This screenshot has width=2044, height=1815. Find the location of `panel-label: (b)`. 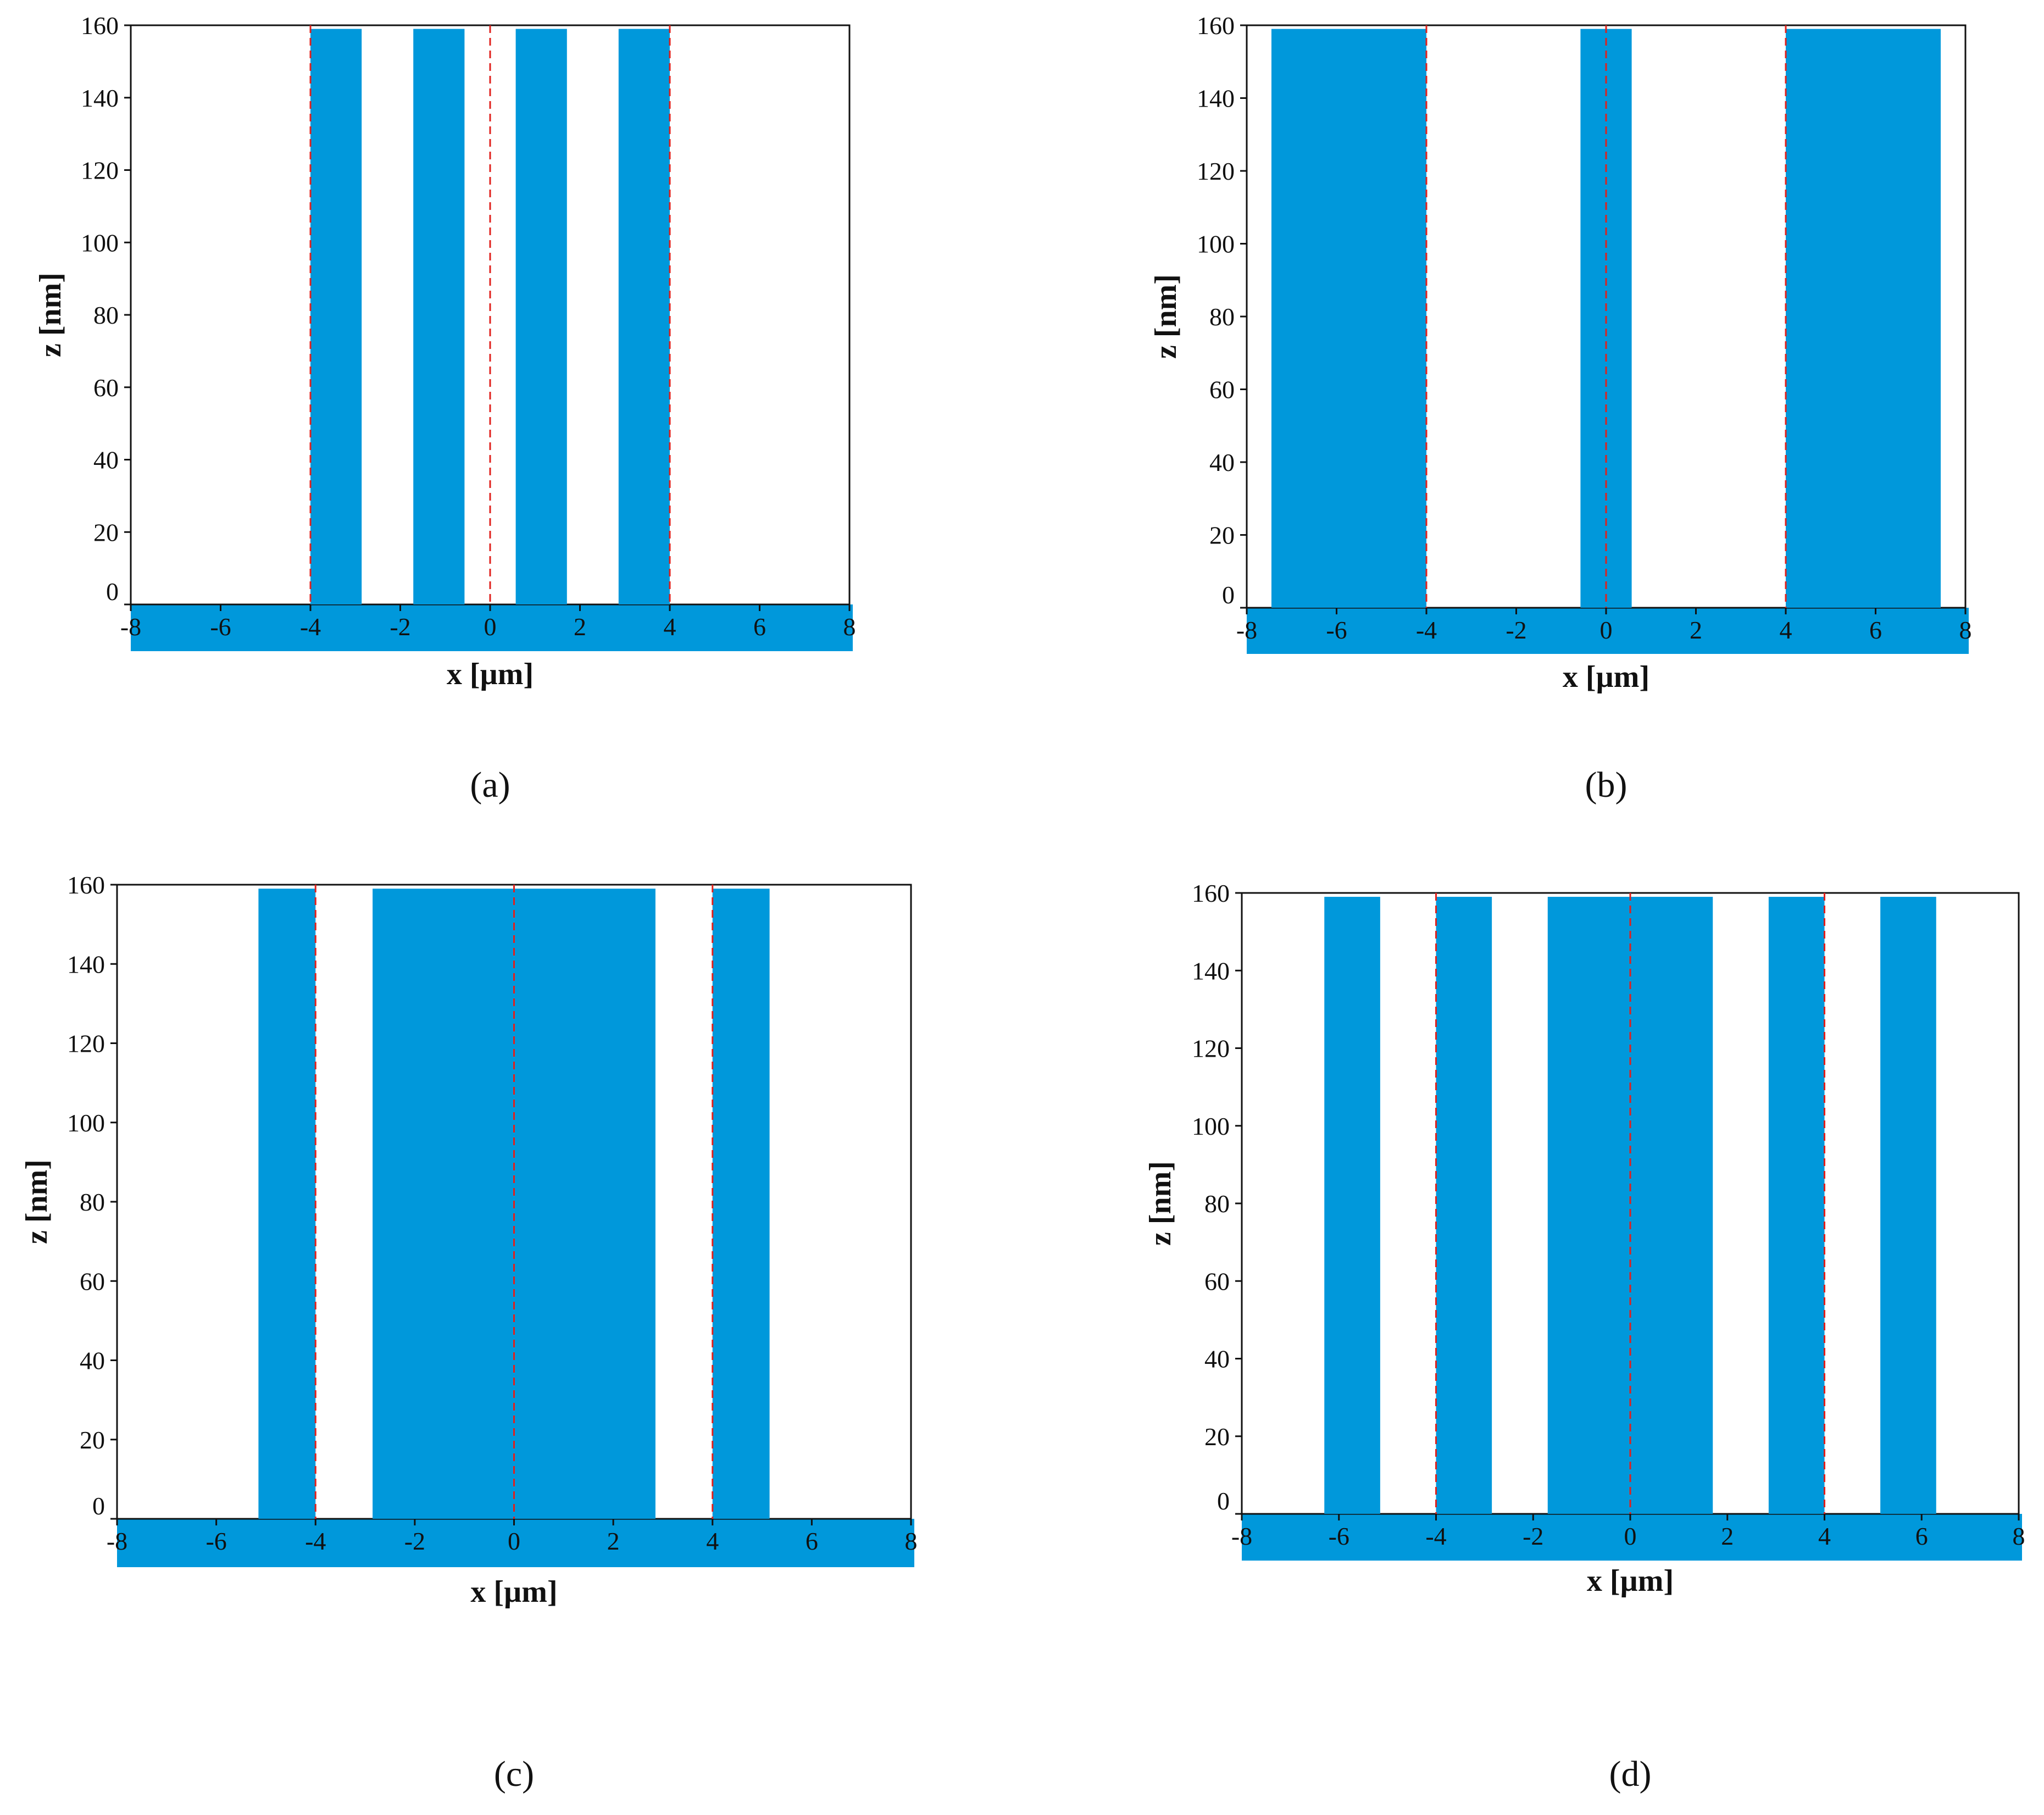

panel-label: (b) is located at coordinates (1606, 785).